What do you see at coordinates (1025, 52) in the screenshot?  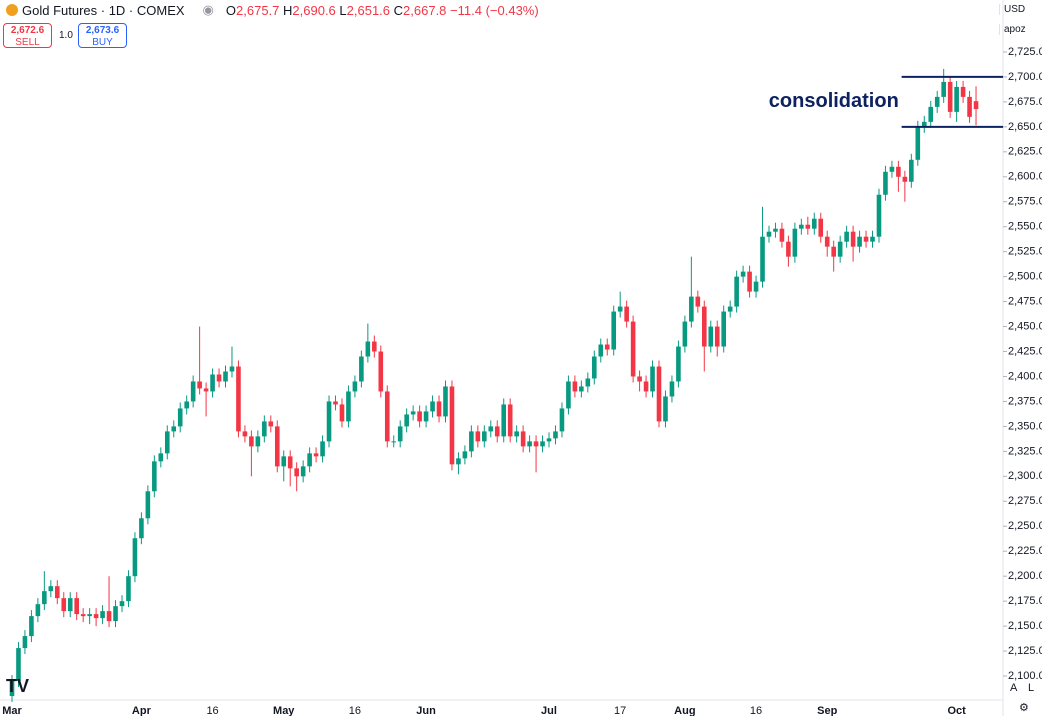 I see `y-tick-label: 2,725.0` at bounding box center [1025, 52].